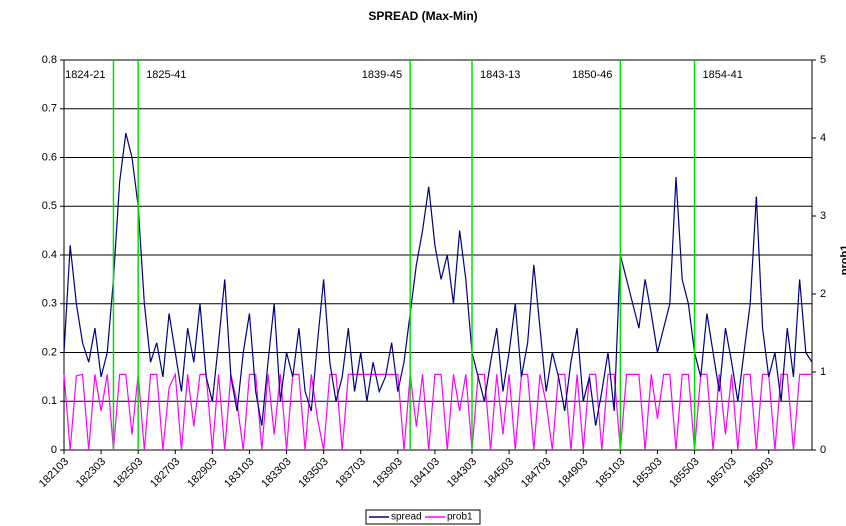  I want to click on x-tick-label: 185303, so click(647, 473).